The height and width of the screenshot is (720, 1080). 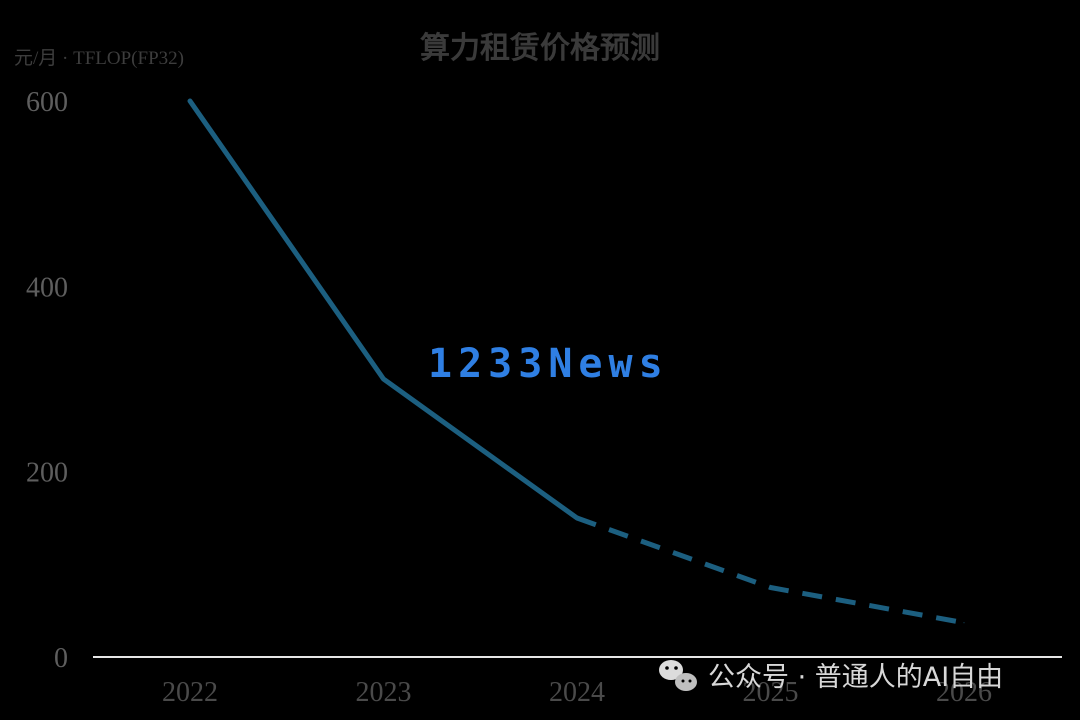 What do you see at coordinates (47, 287) in the screenshot?
I see `y-tick-label: 400` at bounding box center [47, 287].